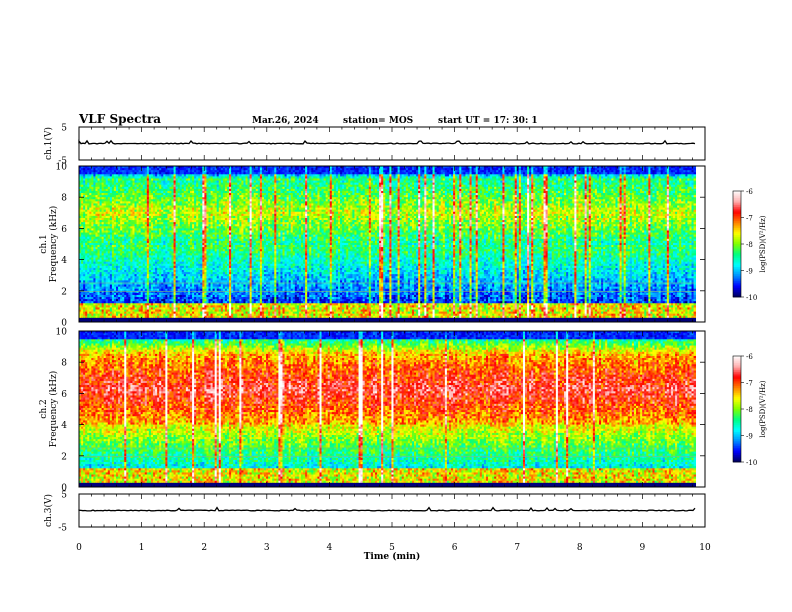 Image resolution: width=792 pixels, height=612 pixels. Describe the element at coordinates (330, 548) in the screenshot. I see `x-tick-label: 4` at that location.